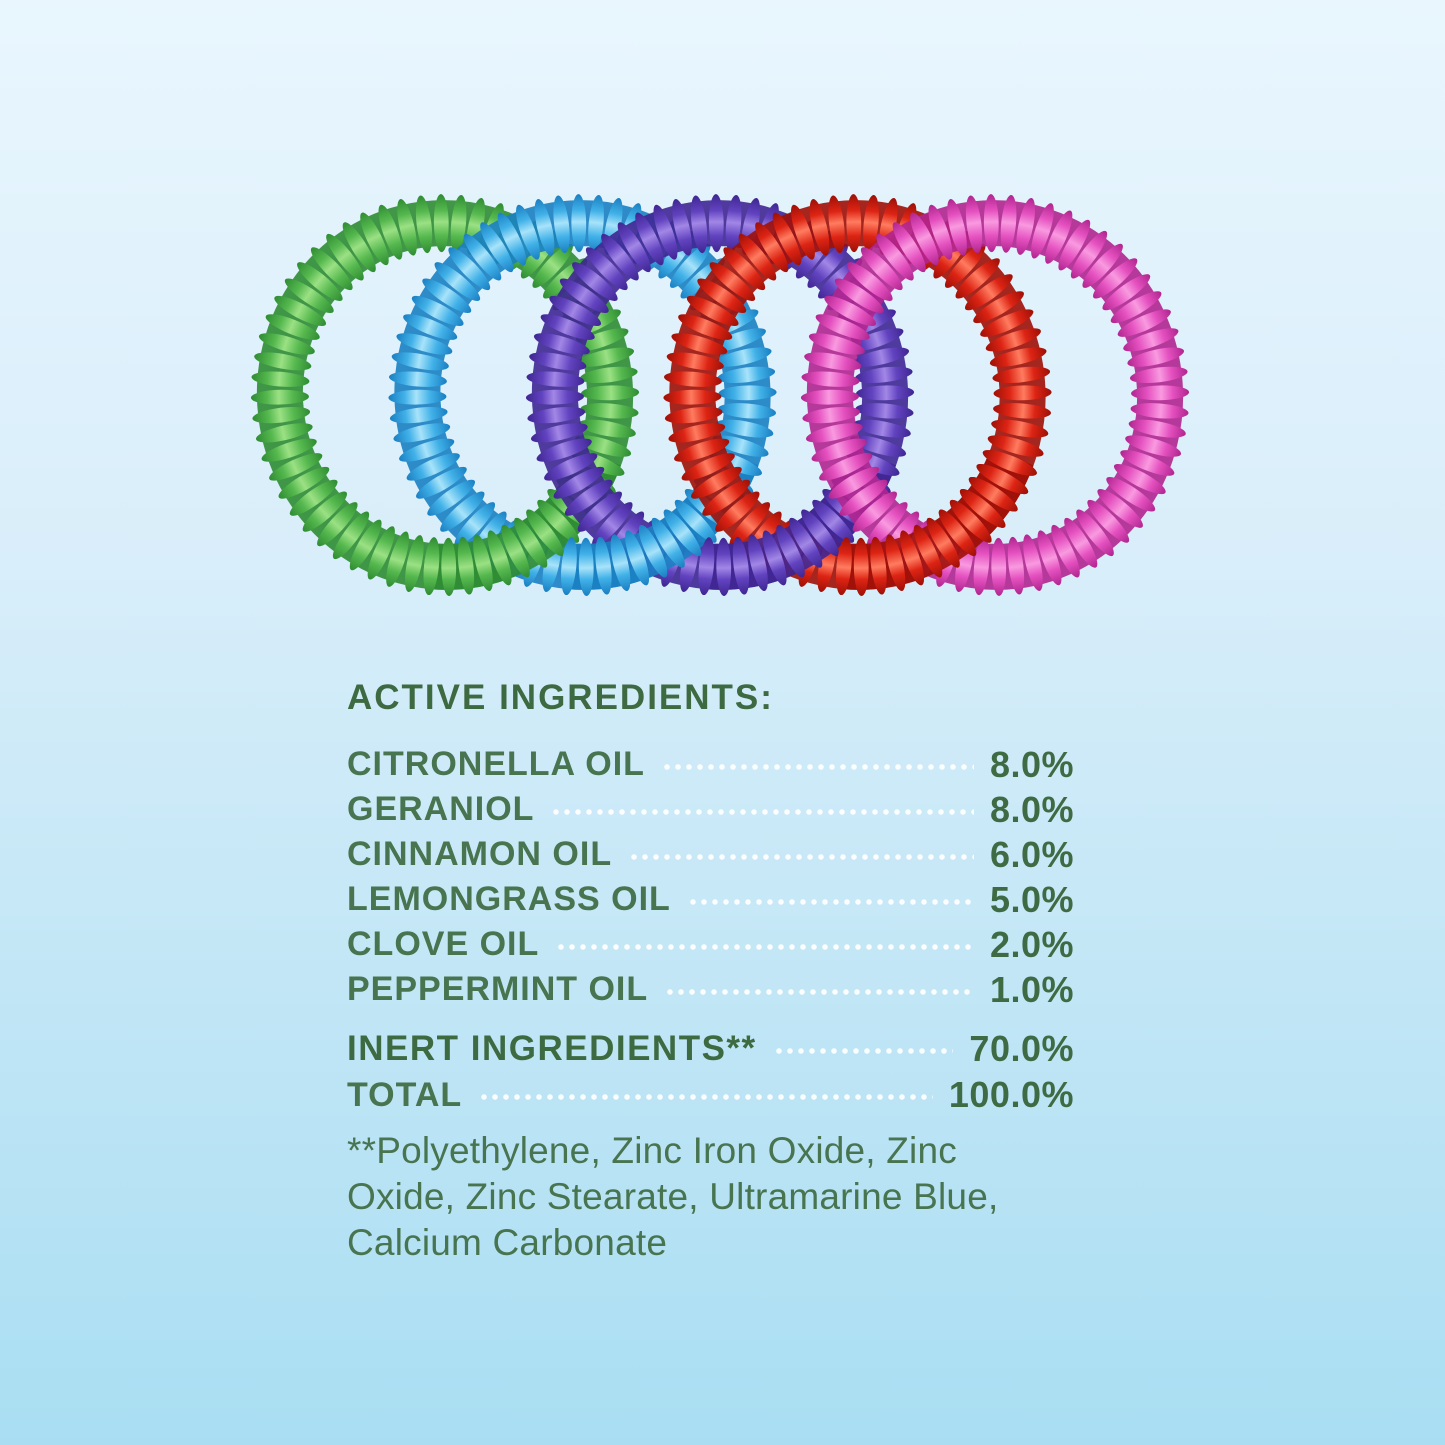 The image size is (1445, 1445). I want to click on ingredient-value: 70.0%, so click(1021, 1048).